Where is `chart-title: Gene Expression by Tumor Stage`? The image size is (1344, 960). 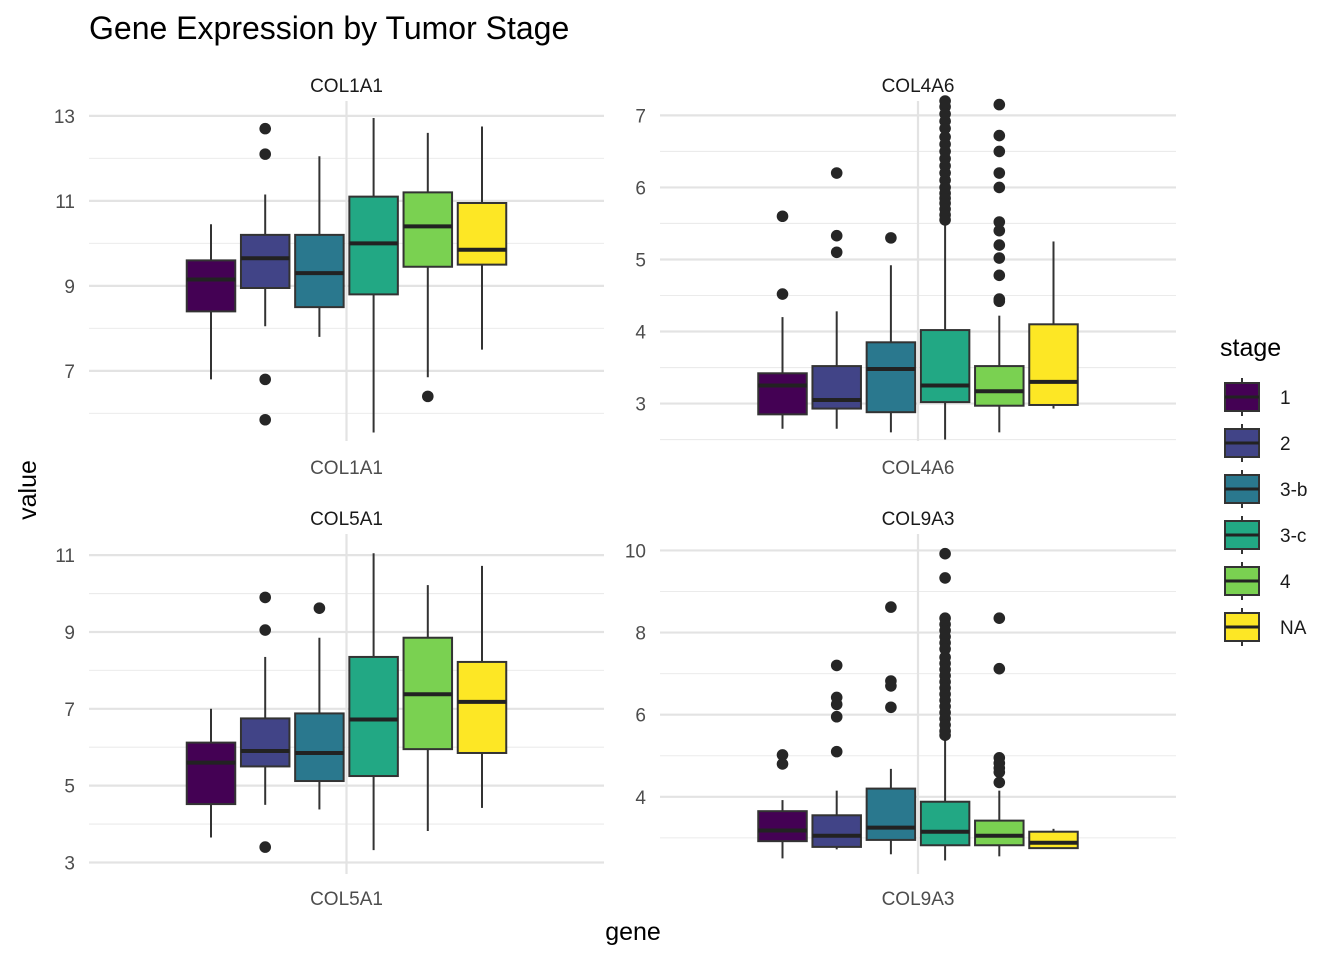
chart-title: Gene Expression by Tumor Stage is located at coordinates (329, 28).